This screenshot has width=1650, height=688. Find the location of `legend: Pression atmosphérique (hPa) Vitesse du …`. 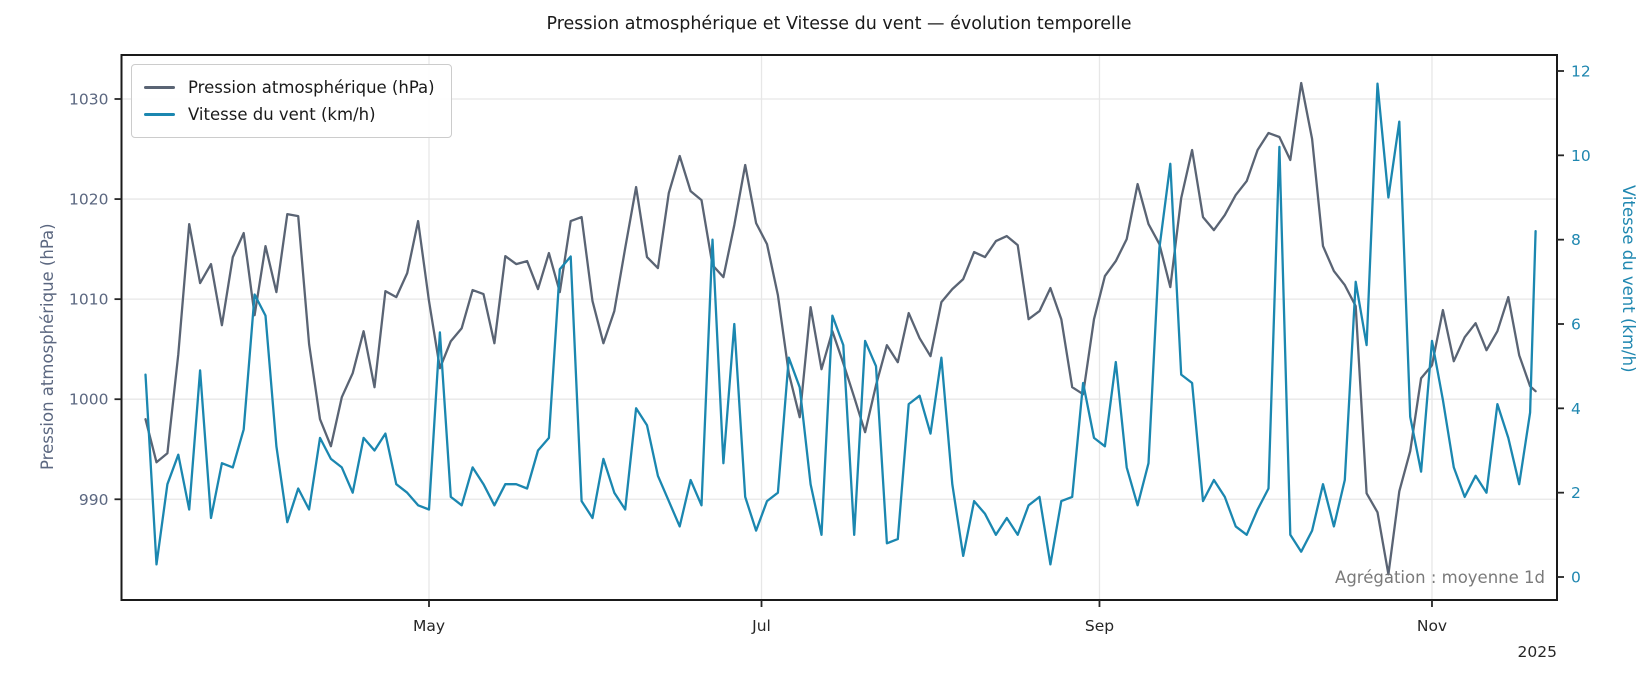

legend: Pression atmosphérique (hPa) Vitesse du … is located at coordinates (291, 101).